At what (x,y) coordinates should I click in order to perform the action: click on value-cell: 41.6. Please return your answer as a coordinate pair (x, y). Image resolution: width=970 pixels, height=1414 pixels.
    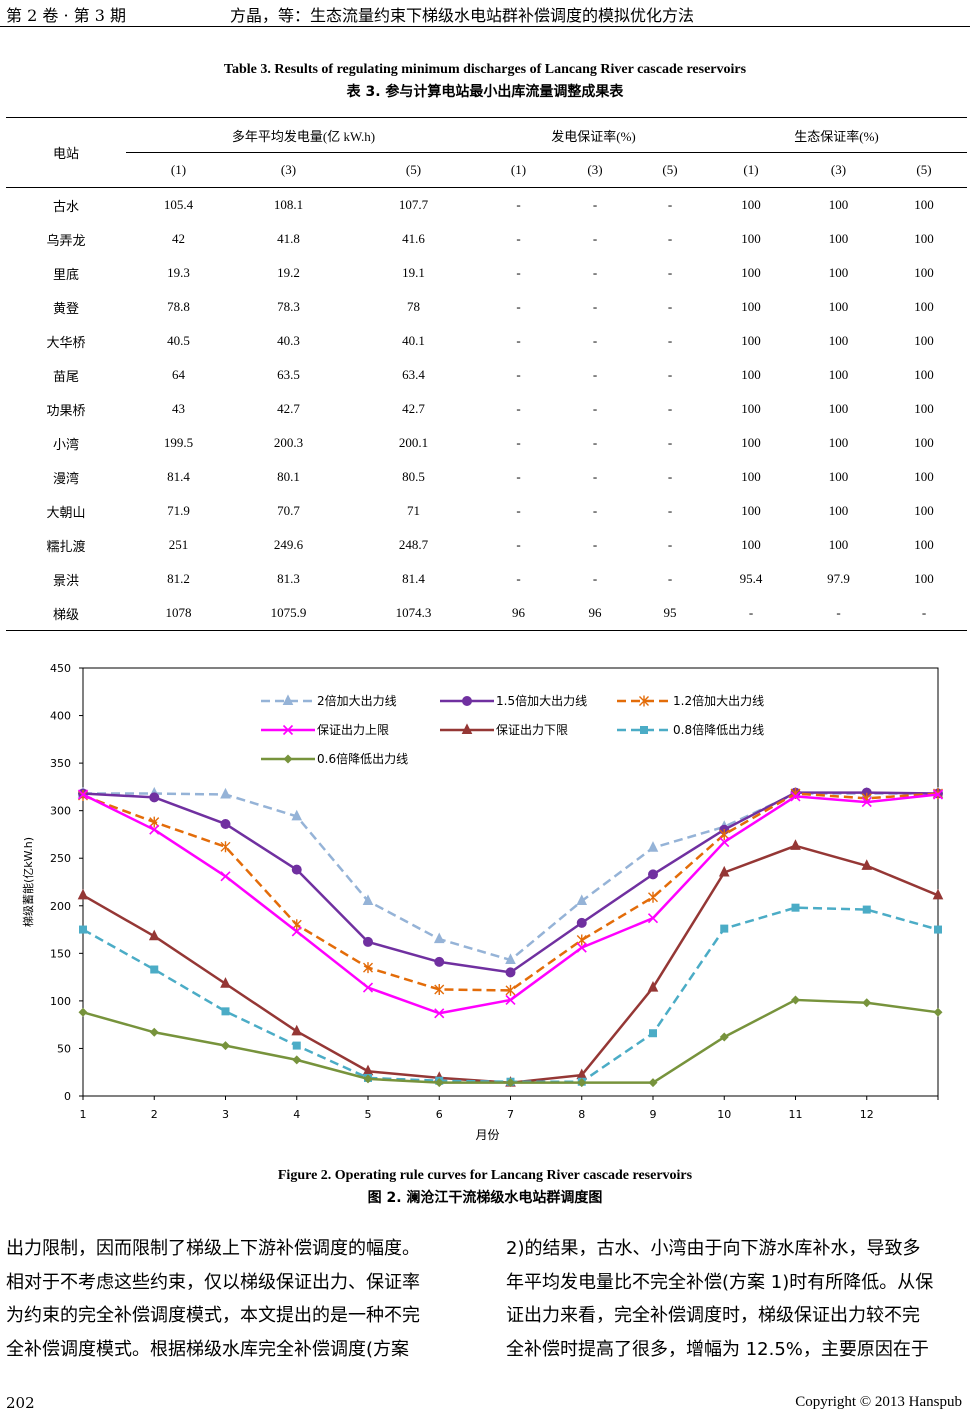
    Looking at the image, I should click on (413, 238).